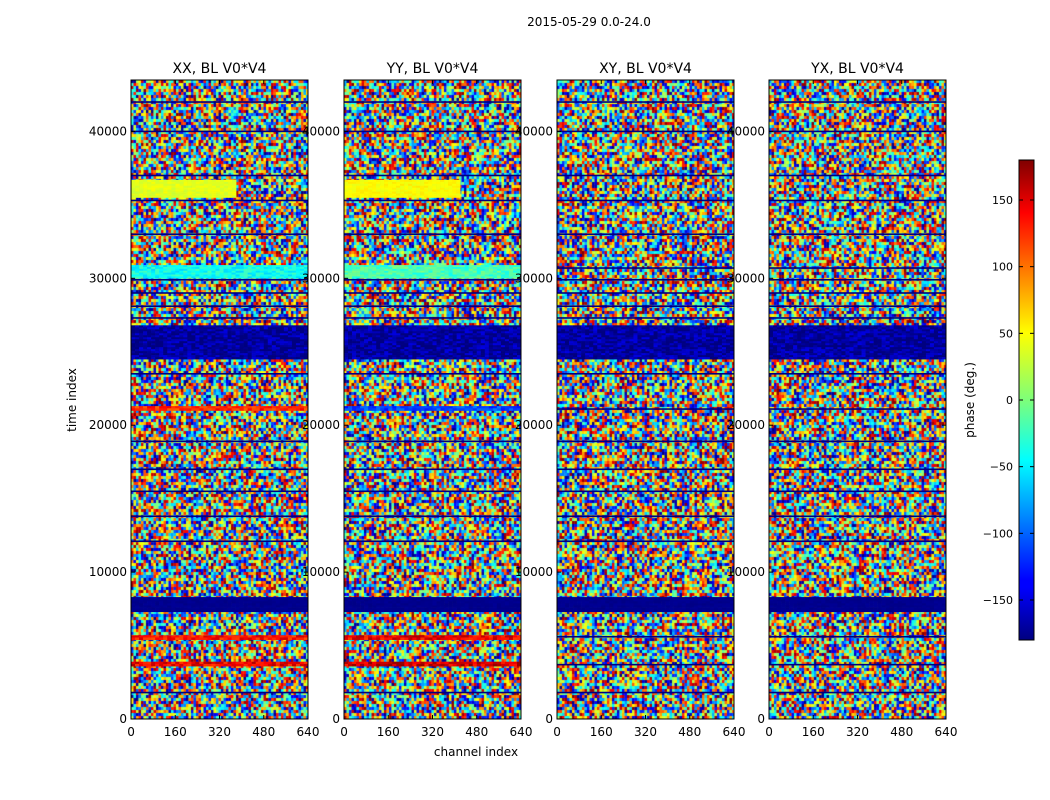  I want to click on x-tick-label: 0, so click(131, 732).